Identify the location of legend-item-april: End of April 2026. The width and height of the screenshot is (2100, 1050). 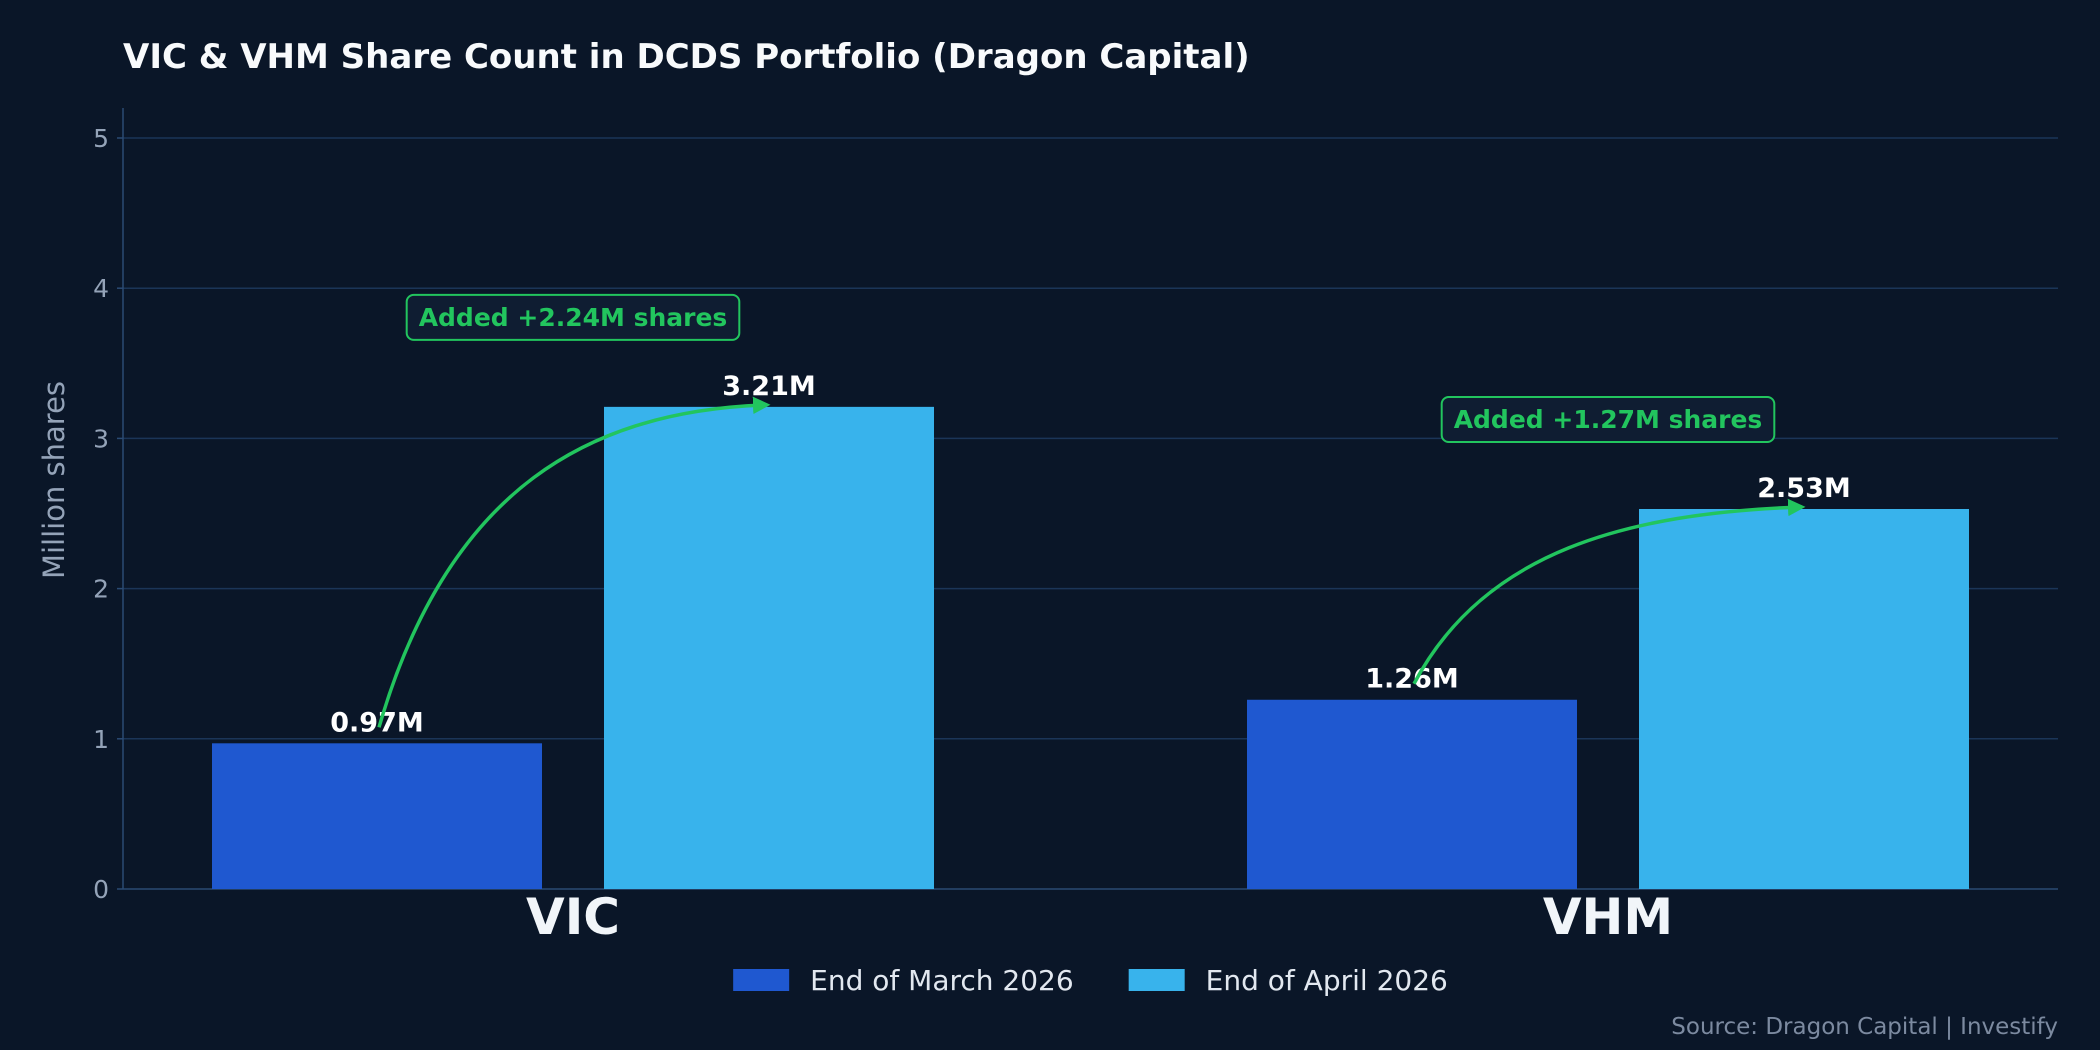
(1288, 980).